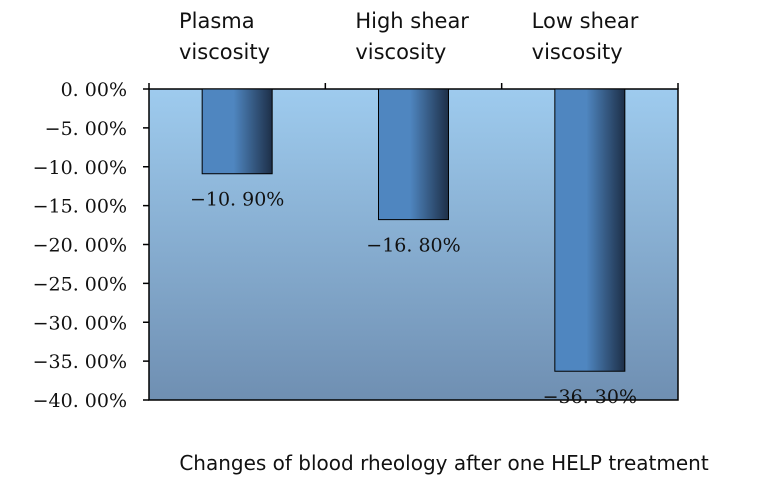 The image size is (767, 490). I want to click on data-label: −16. 80%, so click(413, 246).